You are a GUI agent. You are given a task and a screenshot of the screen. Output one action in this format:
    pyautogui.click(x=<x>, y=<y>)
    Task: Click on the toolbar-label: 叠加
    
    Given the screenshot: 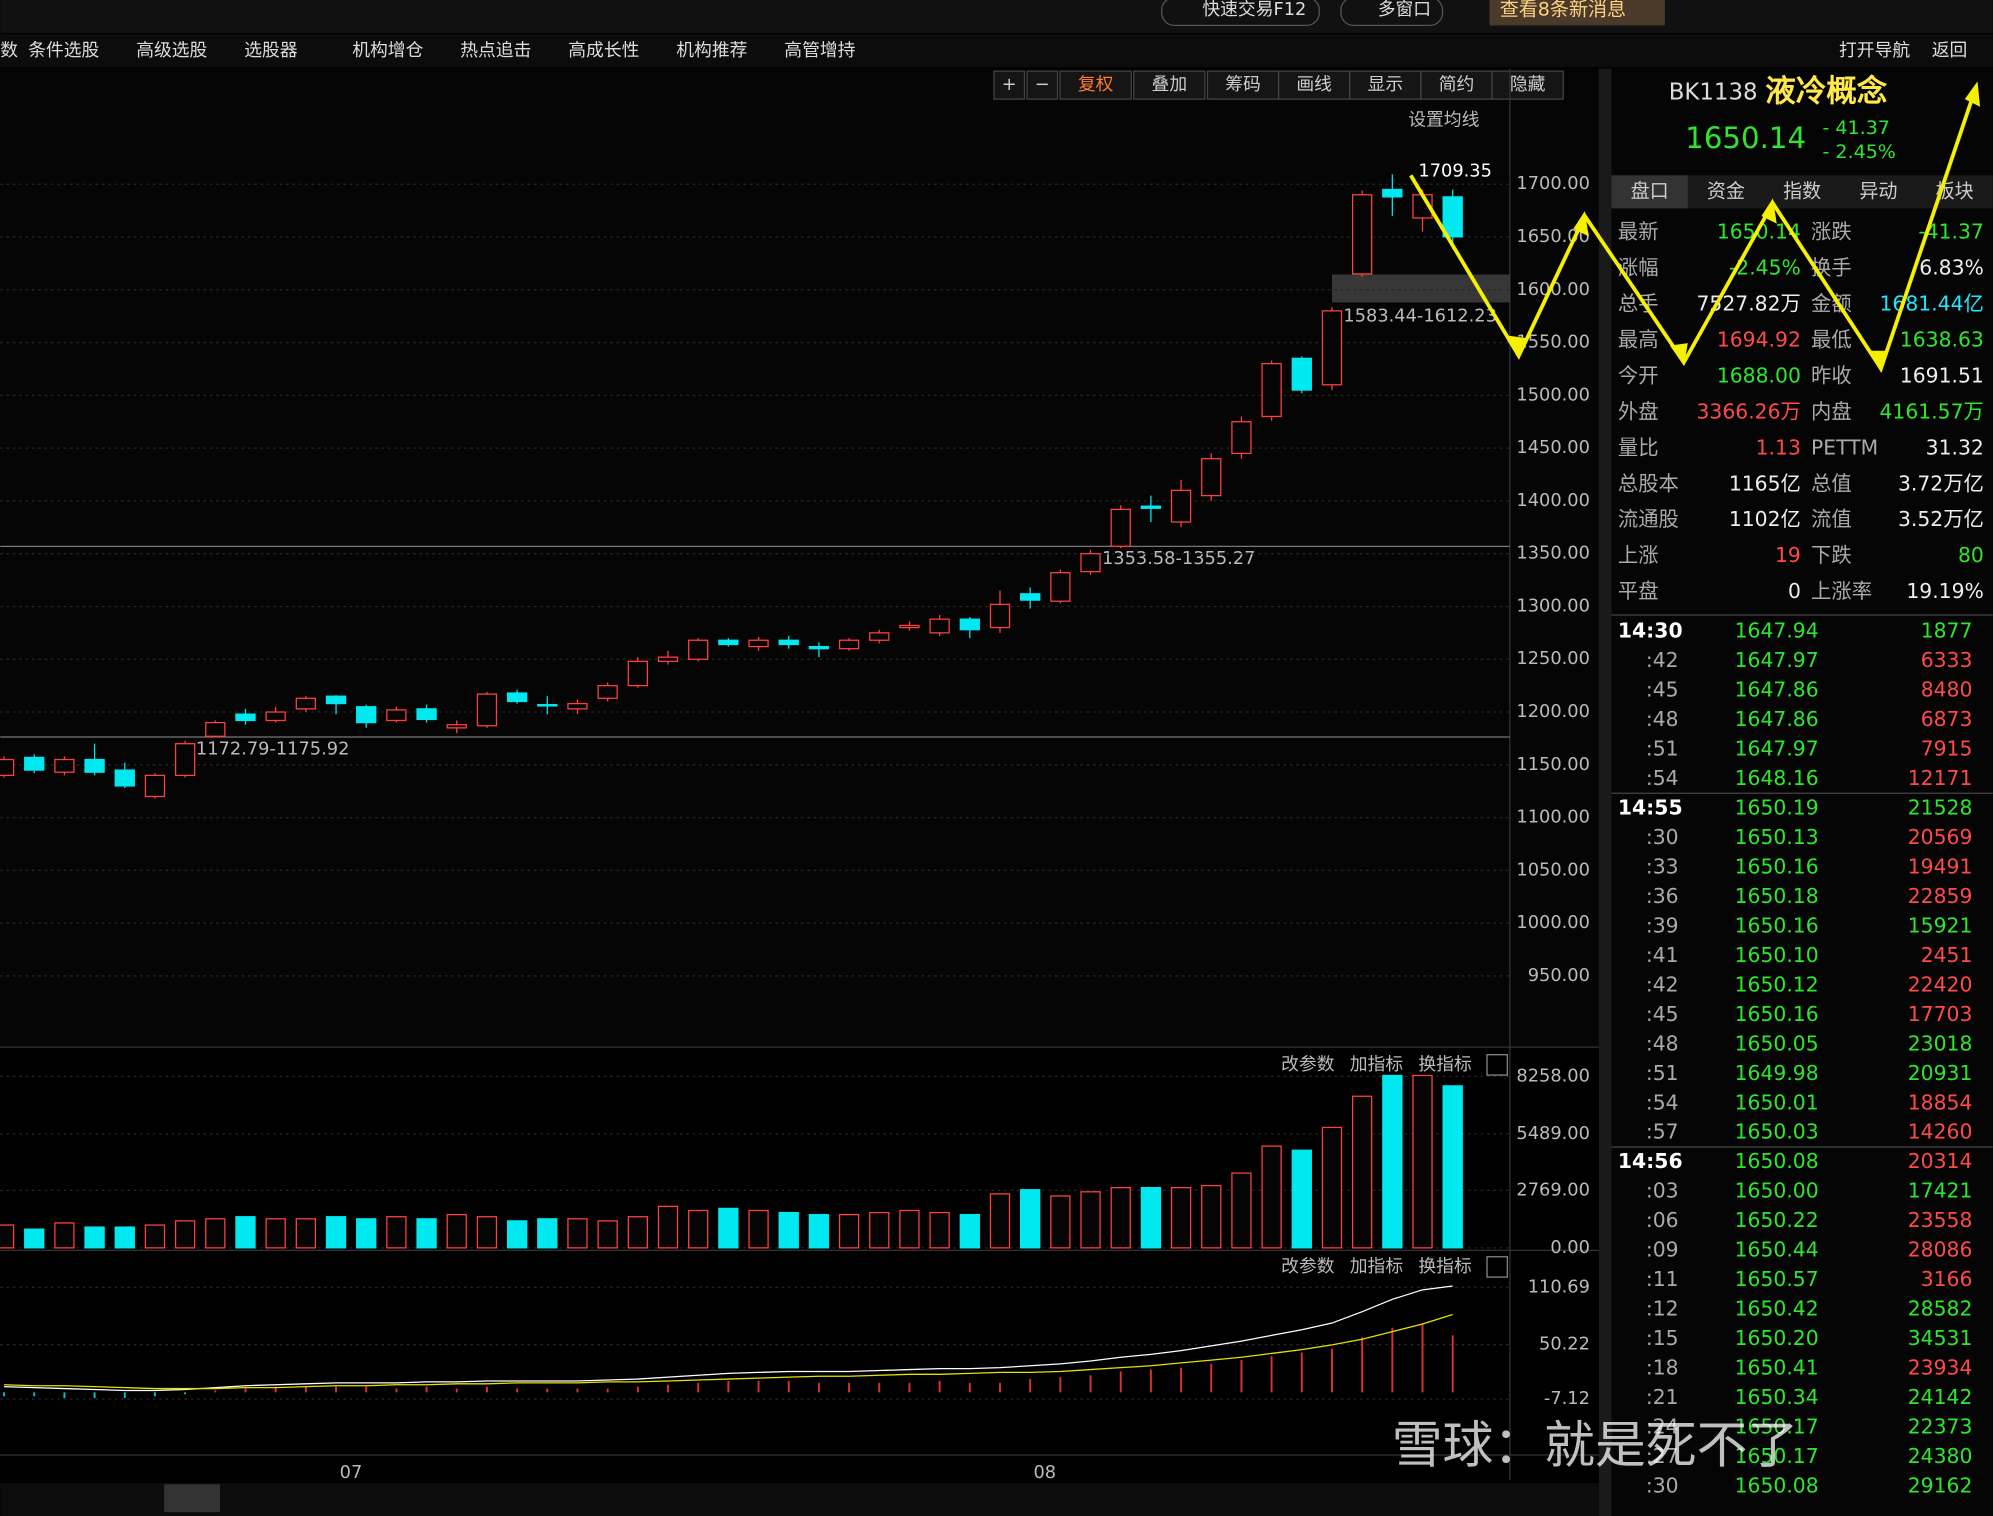 What is the action you would take?
    pyautogui.click(x=1170, y=84)
    